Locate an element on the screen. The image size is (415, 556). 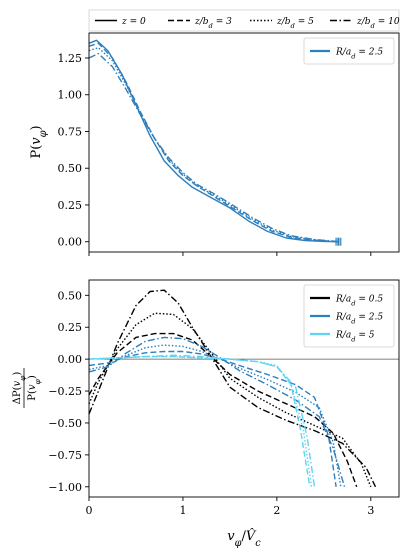
y-axis-label: P(vφ) is located at coordinates (39, 141).